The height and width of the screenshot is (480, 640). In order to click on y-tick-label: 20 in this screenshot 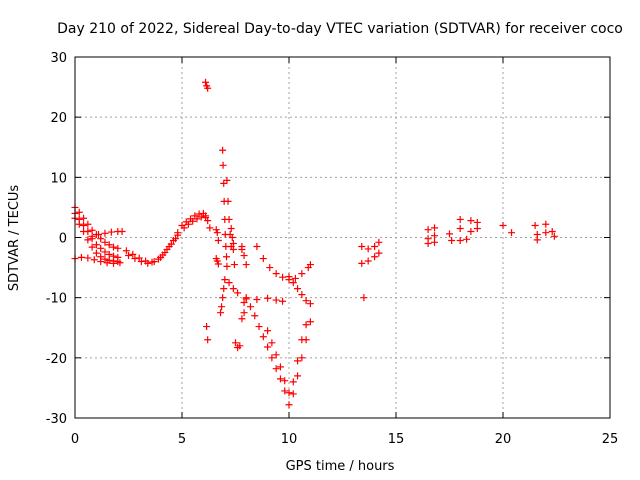, I will do `click(58, 118)`.